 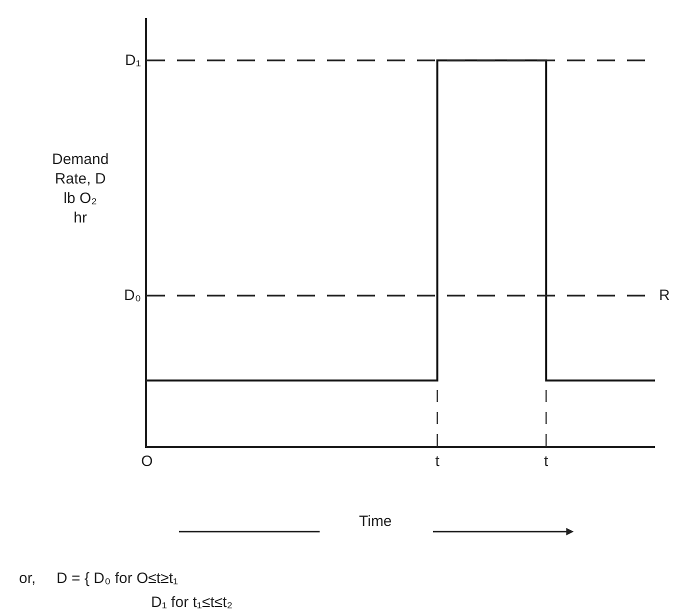 What do you see at coordinates (98, 578) in the screenshot?
I see `text: or, D = { D₀ for O≤t≥t₁` at bounding box center [98, 578].